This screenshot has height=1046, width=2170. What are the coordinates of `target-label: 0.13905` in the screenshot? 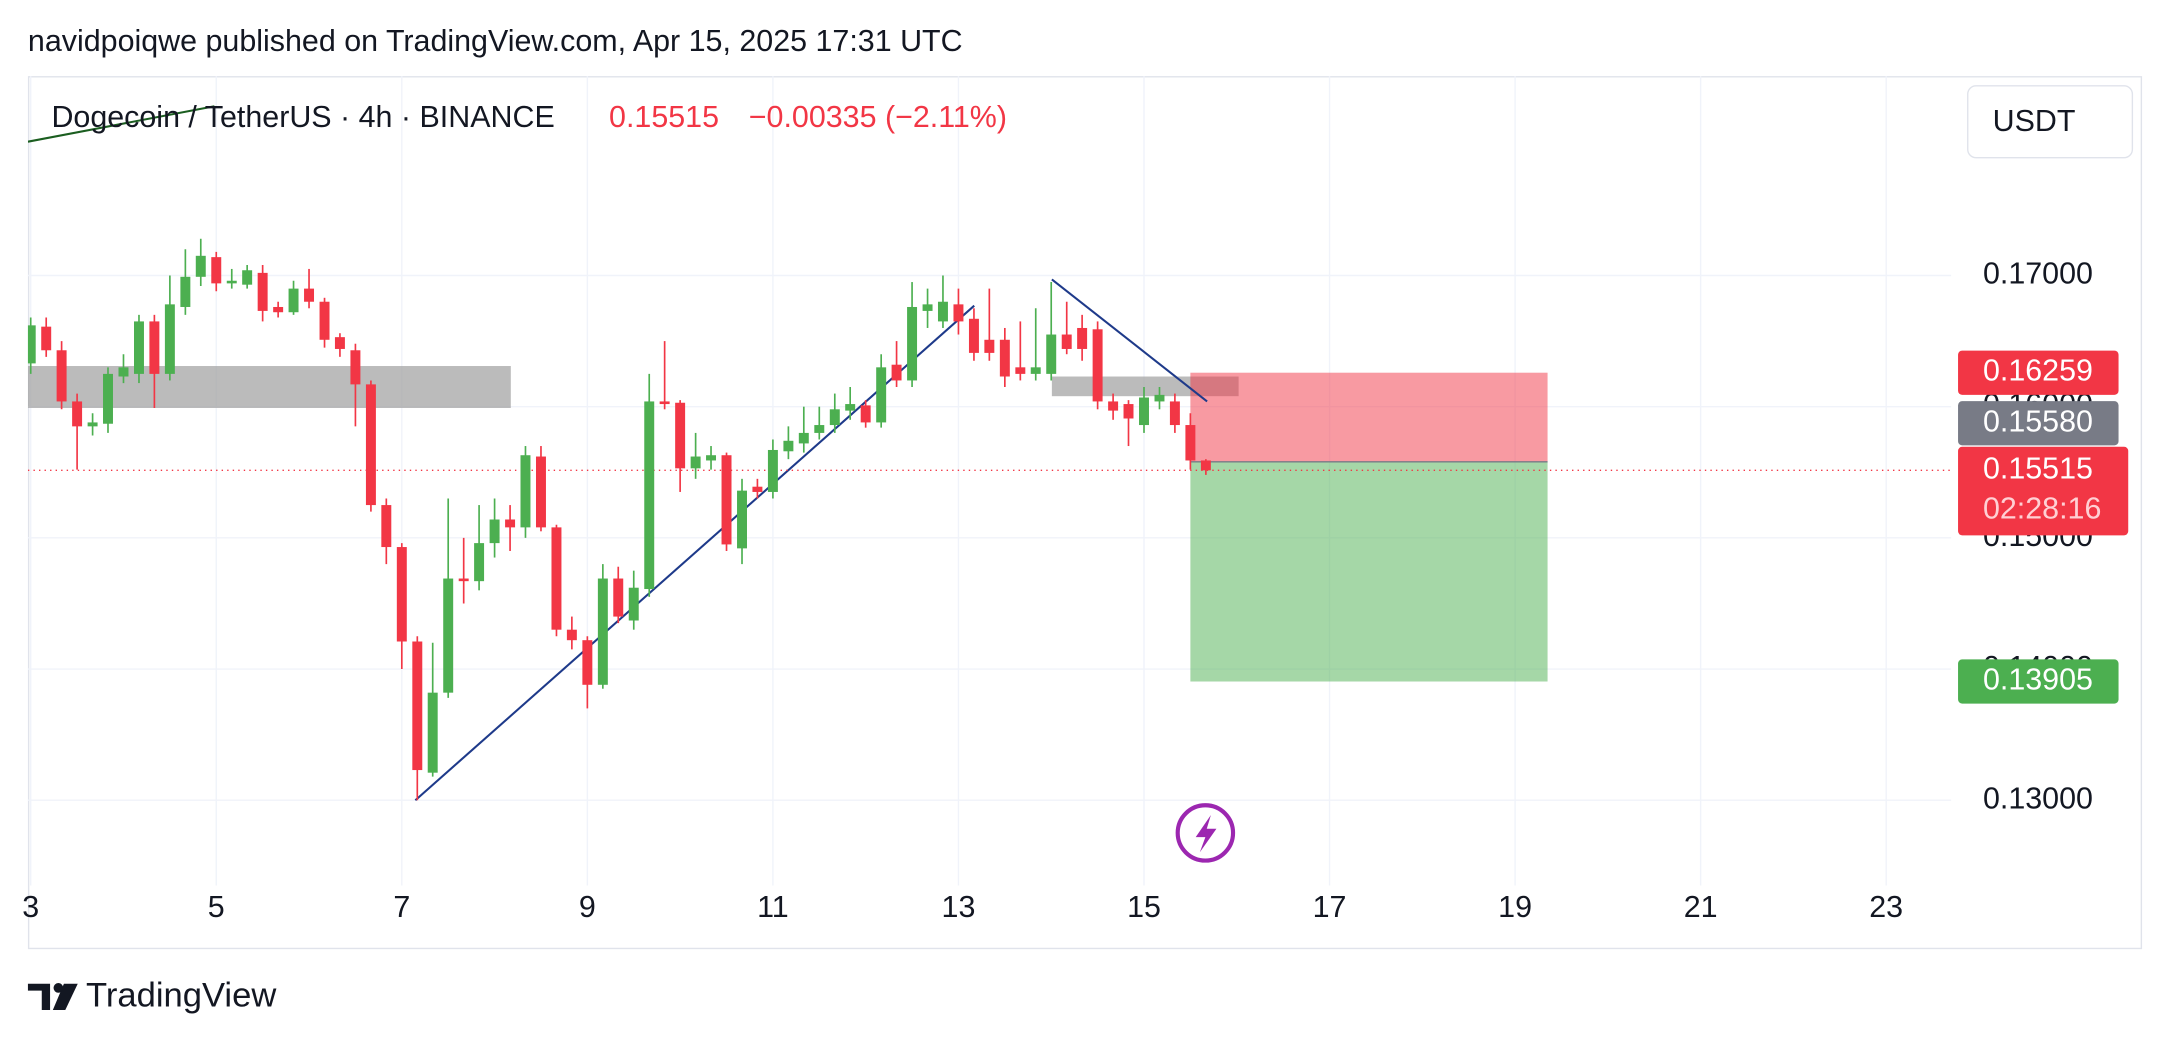 It's located at (2038, 680).